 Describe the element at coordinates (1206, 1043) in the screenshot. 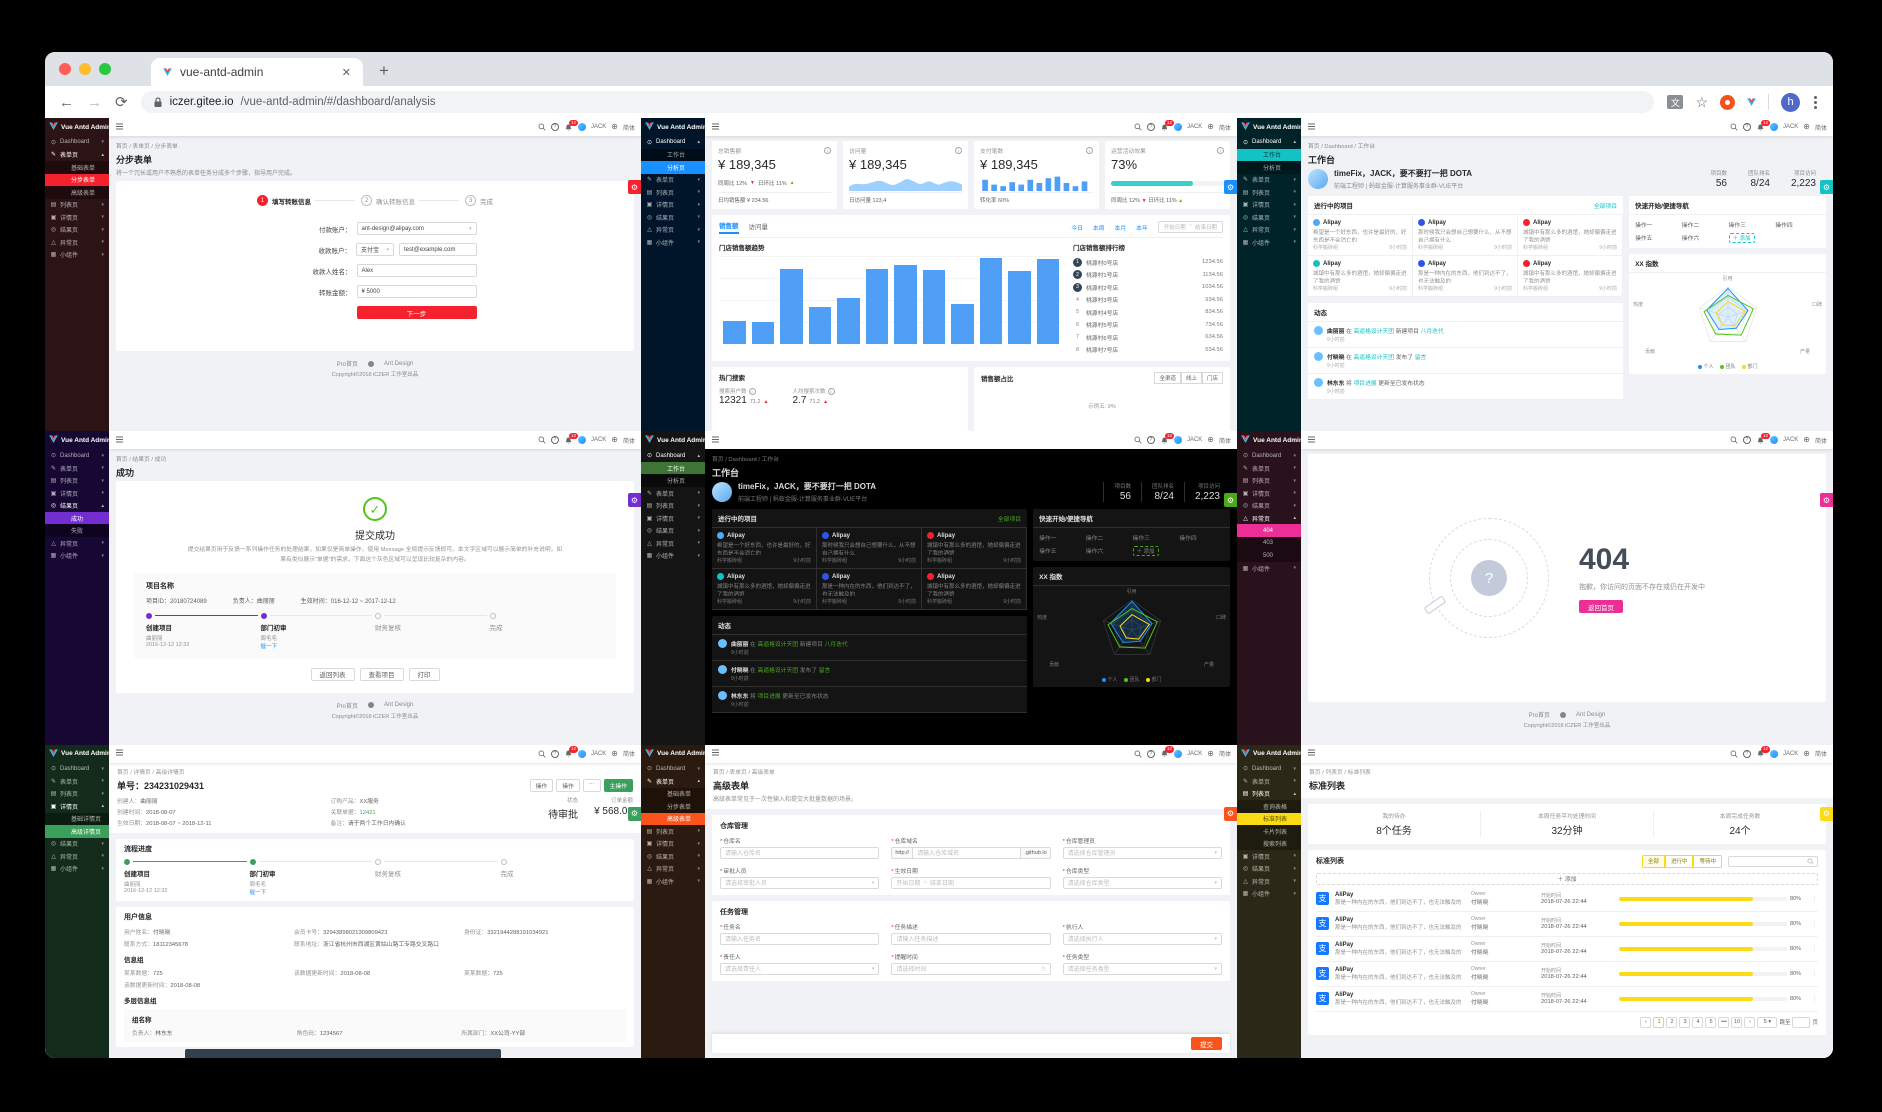

I see `submit-button: 提交` at that location.